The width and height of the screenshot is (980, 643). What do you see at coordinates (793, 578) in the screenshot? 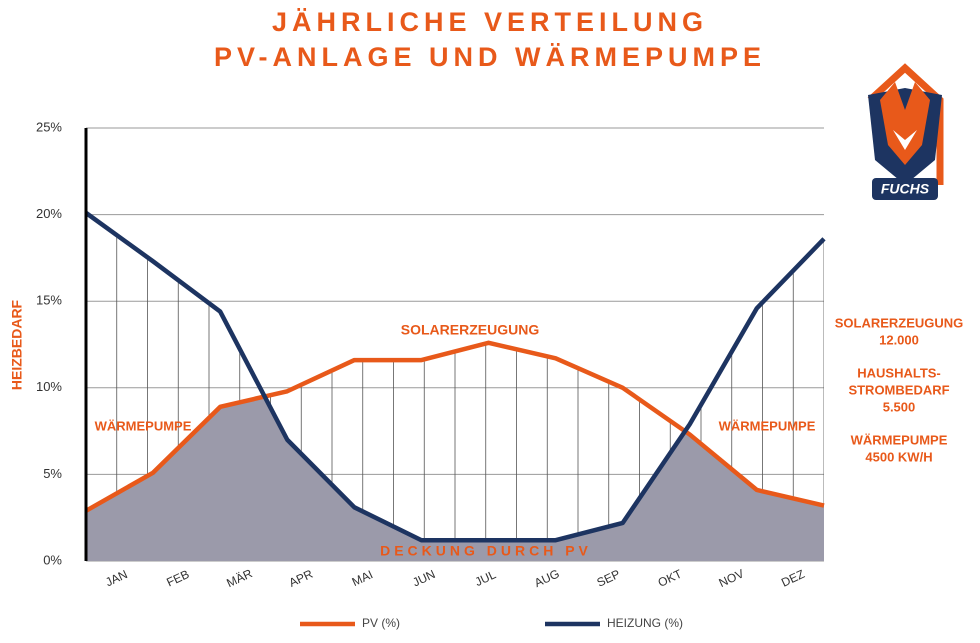
I see `x-tick-label: DEZ` at bounding box center [793, 578].